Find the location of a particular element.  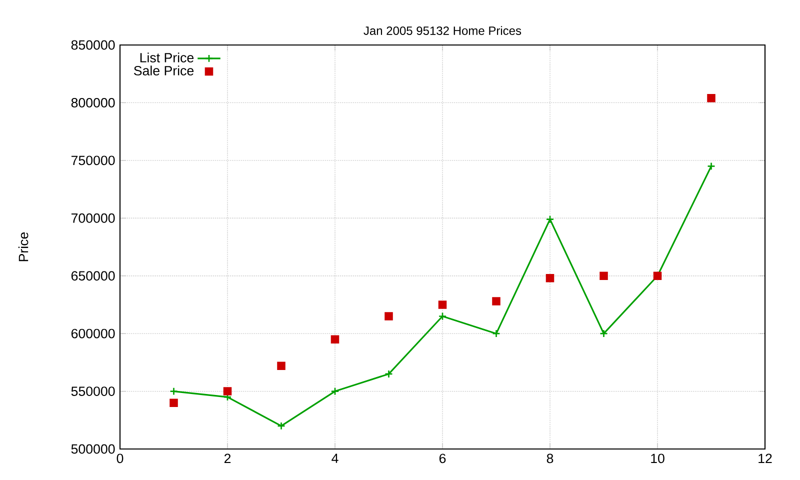

y-tick-label: 600000 is located at coordinates (93, 333).